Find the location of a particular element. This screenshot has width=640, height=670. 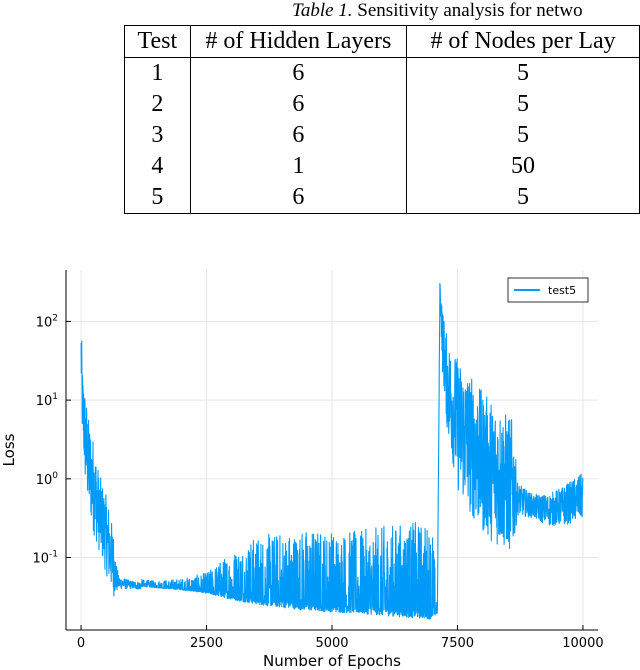

x-tick-label: 10000 is located at coordinates (582, 643).